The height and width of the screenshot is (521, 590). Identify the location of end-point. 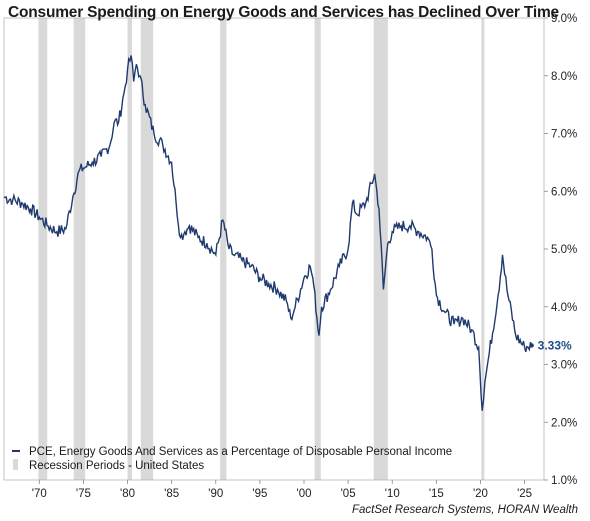
(531, 345).